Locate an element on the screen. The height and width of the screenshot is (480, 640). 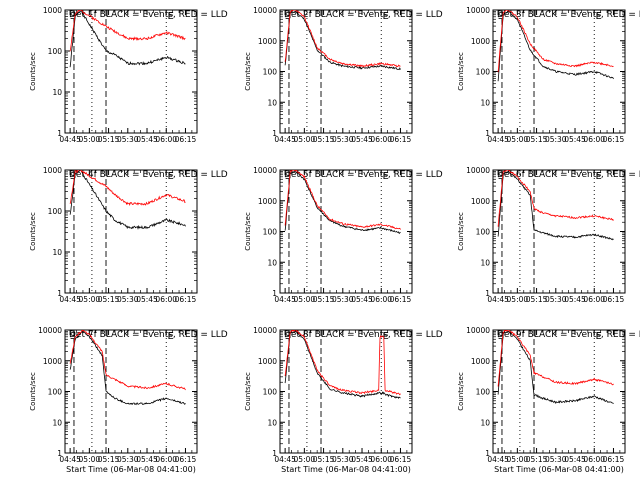
panel-title: Det 9f BLACK = Events, RED = LLD is located at coordinates (568, 335).